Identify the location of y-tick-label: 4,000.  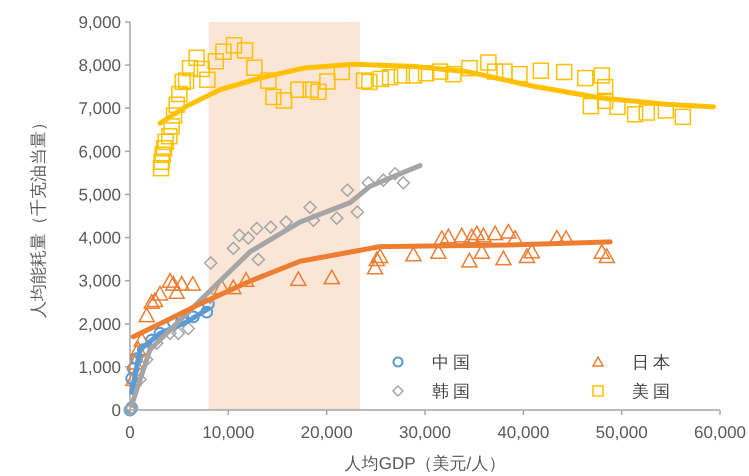
(99, 238).